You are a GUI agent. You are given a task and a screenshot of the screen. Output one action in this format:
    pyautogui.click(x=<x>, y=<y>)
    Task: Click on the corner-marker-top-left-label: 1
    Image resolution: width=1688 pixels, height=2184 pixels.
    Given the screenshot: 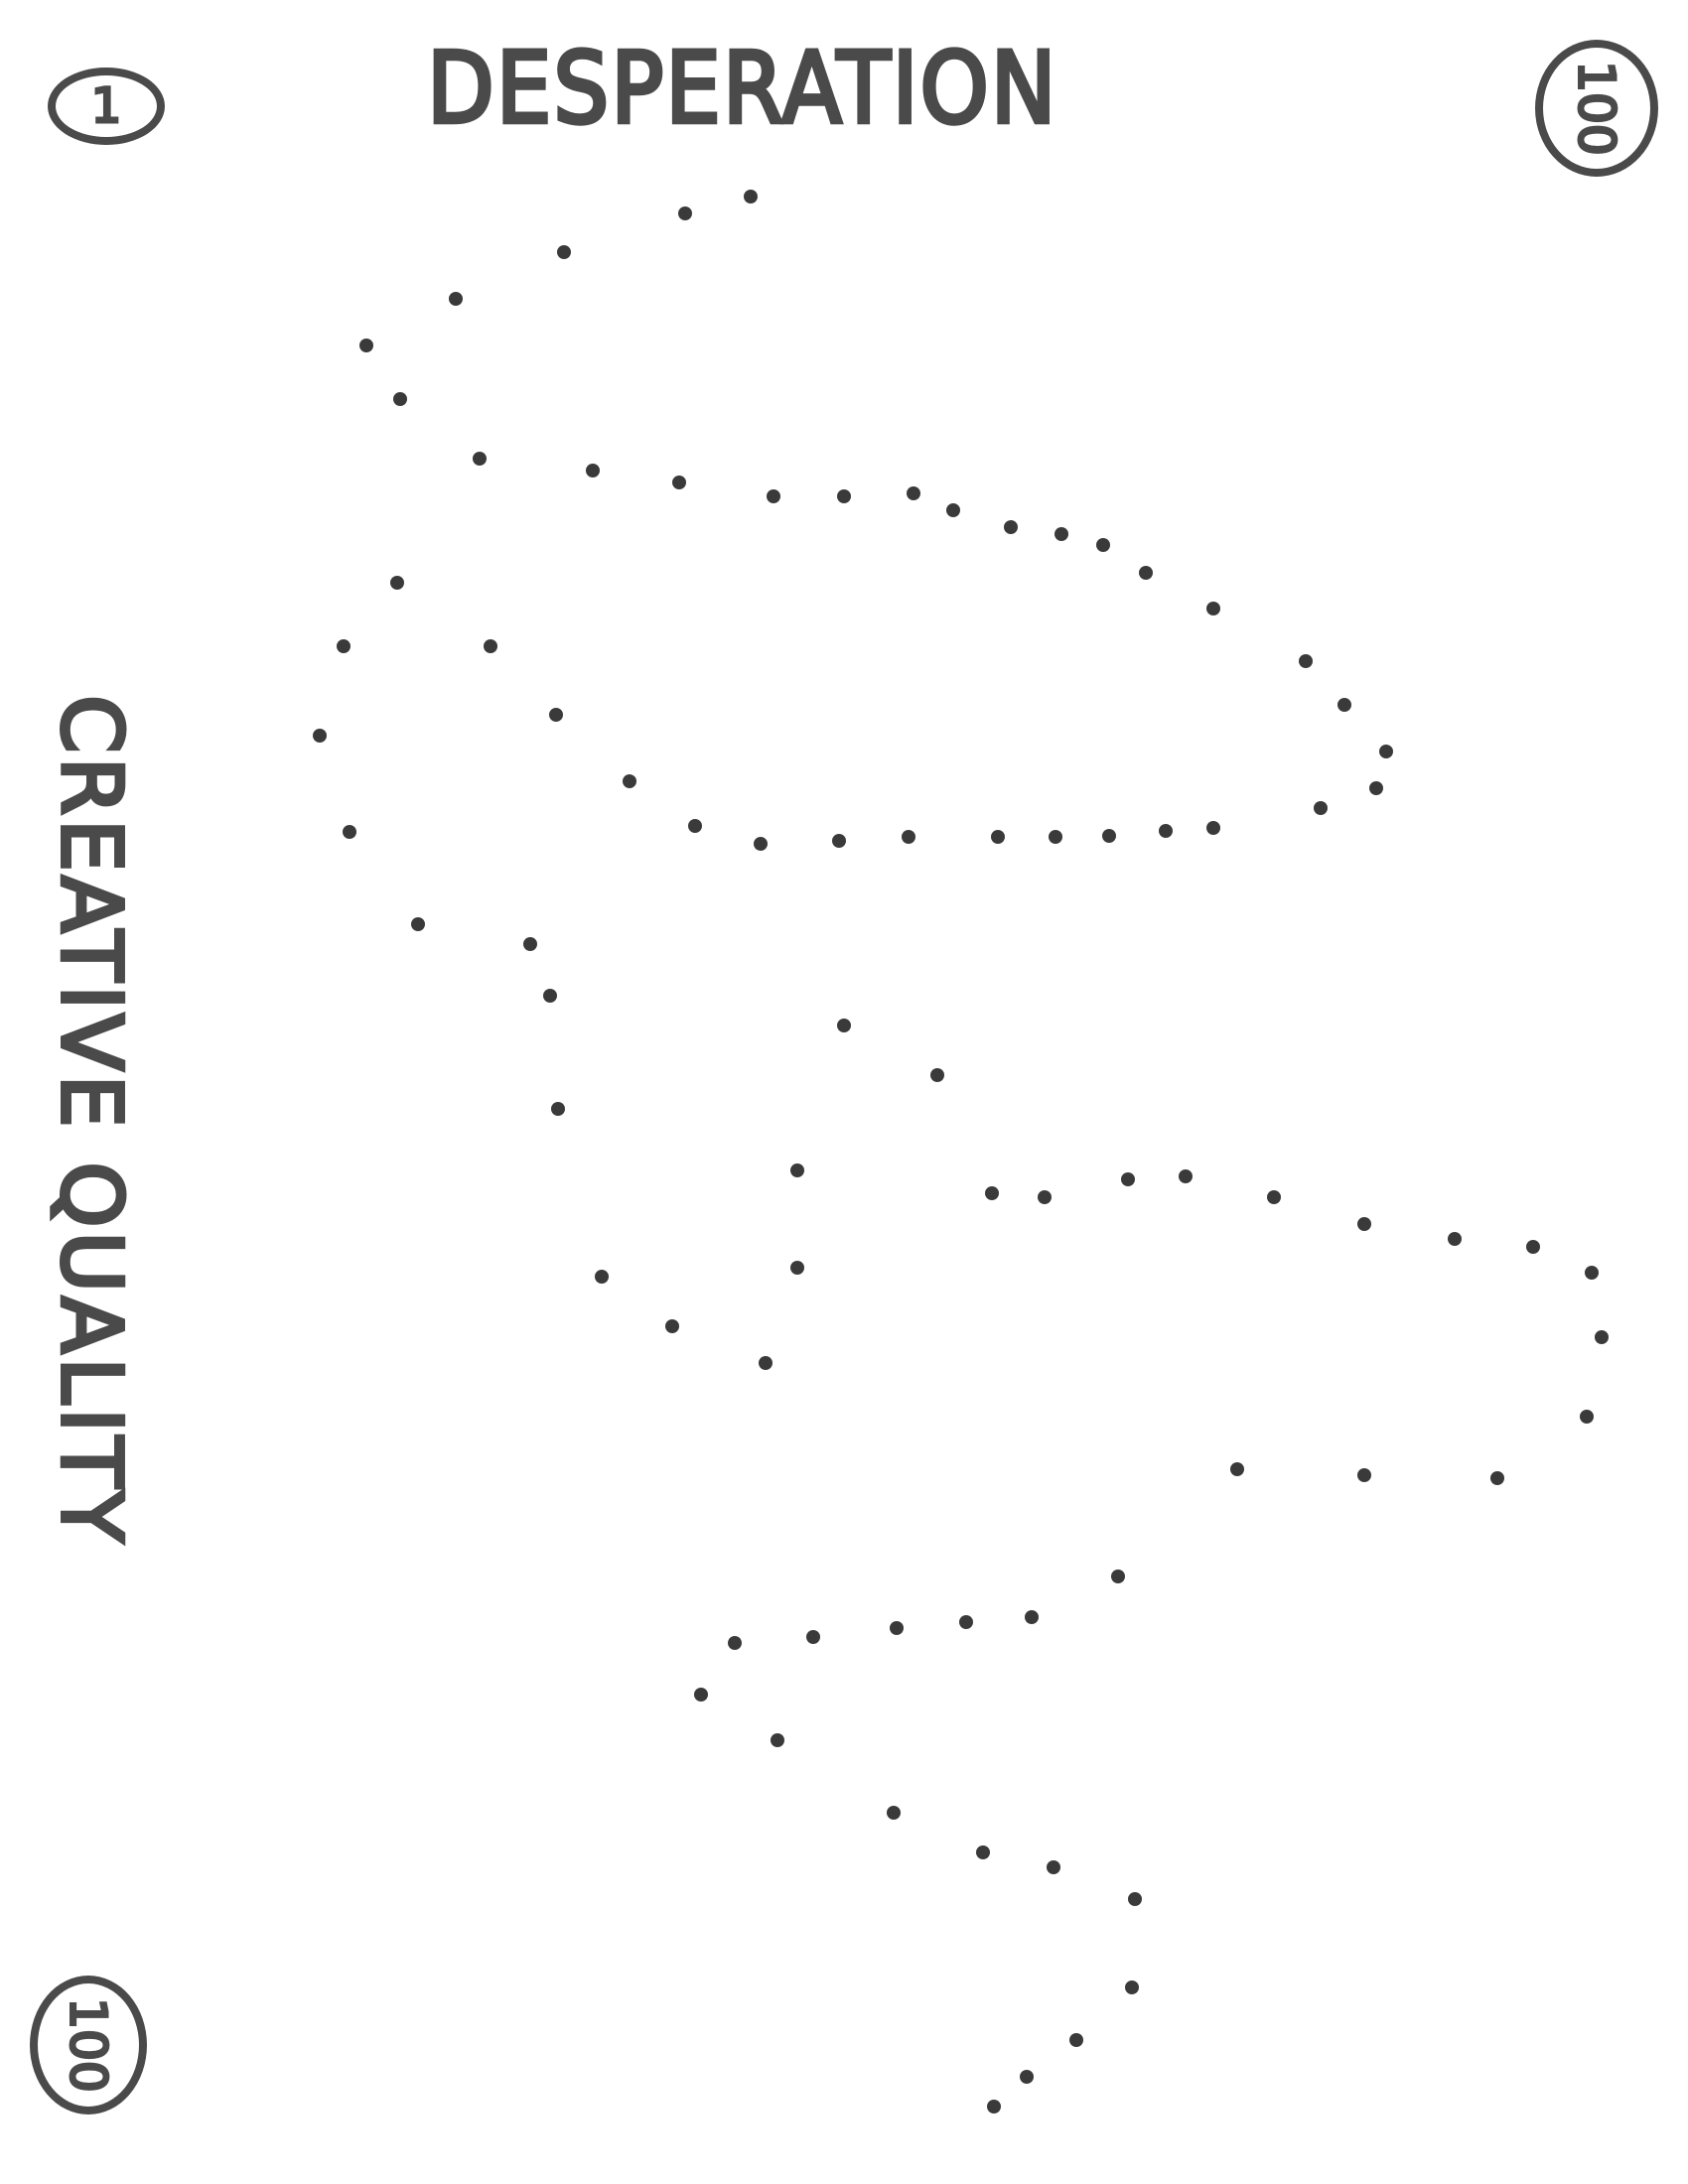 What is the action you would take?
    pyautogui.click(x=106, y=106)
    